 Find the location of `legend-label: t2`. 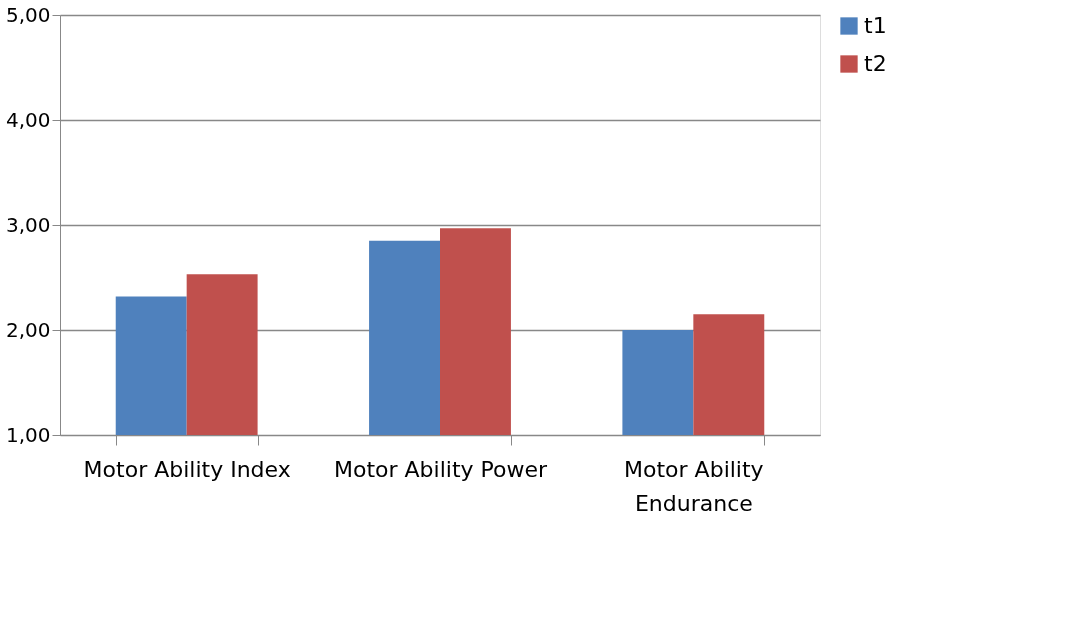

legend-label: t2 is located at coordinates (875, 63).